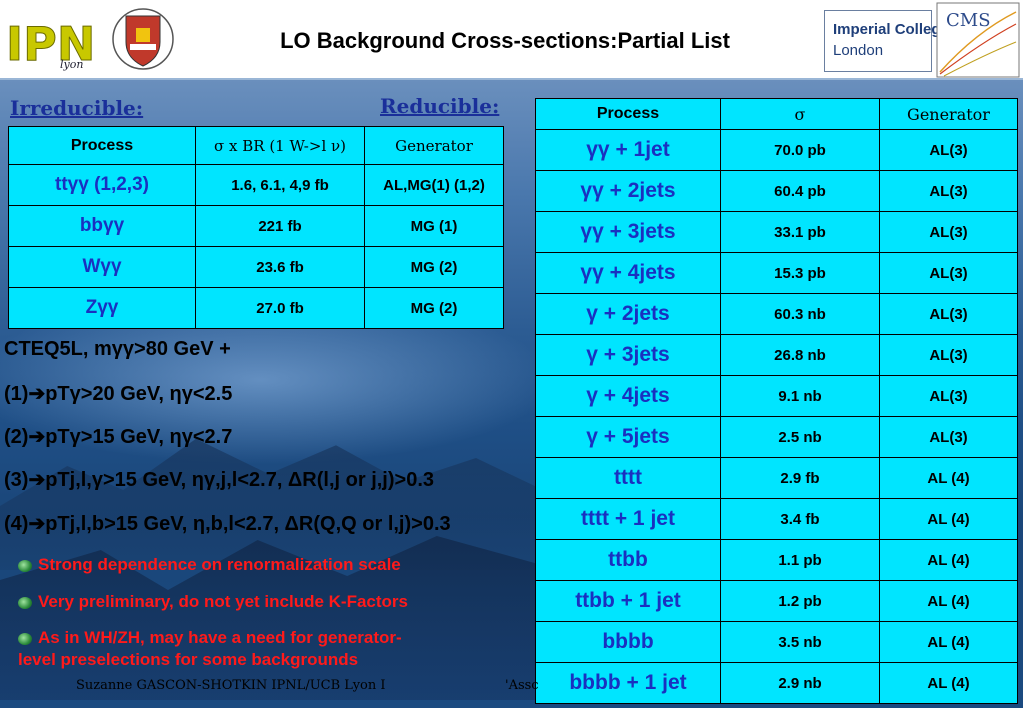 The height and width of the screenshot is (708, 1023). I want to click on table-row: bbbb 3.5 nb AL (4), so click(776, 642).